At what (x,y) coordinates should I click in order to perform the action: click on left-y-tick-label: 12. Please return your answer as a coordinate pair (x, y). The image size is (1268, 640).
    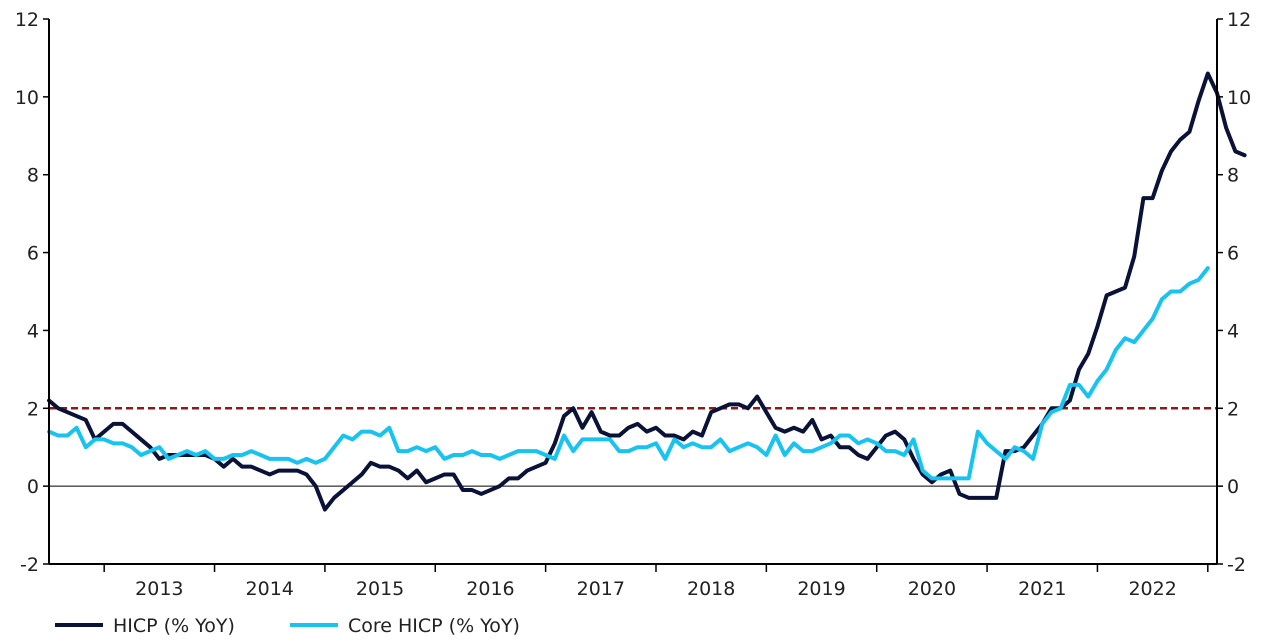
    Looking at the image, I should click on (27, 20).